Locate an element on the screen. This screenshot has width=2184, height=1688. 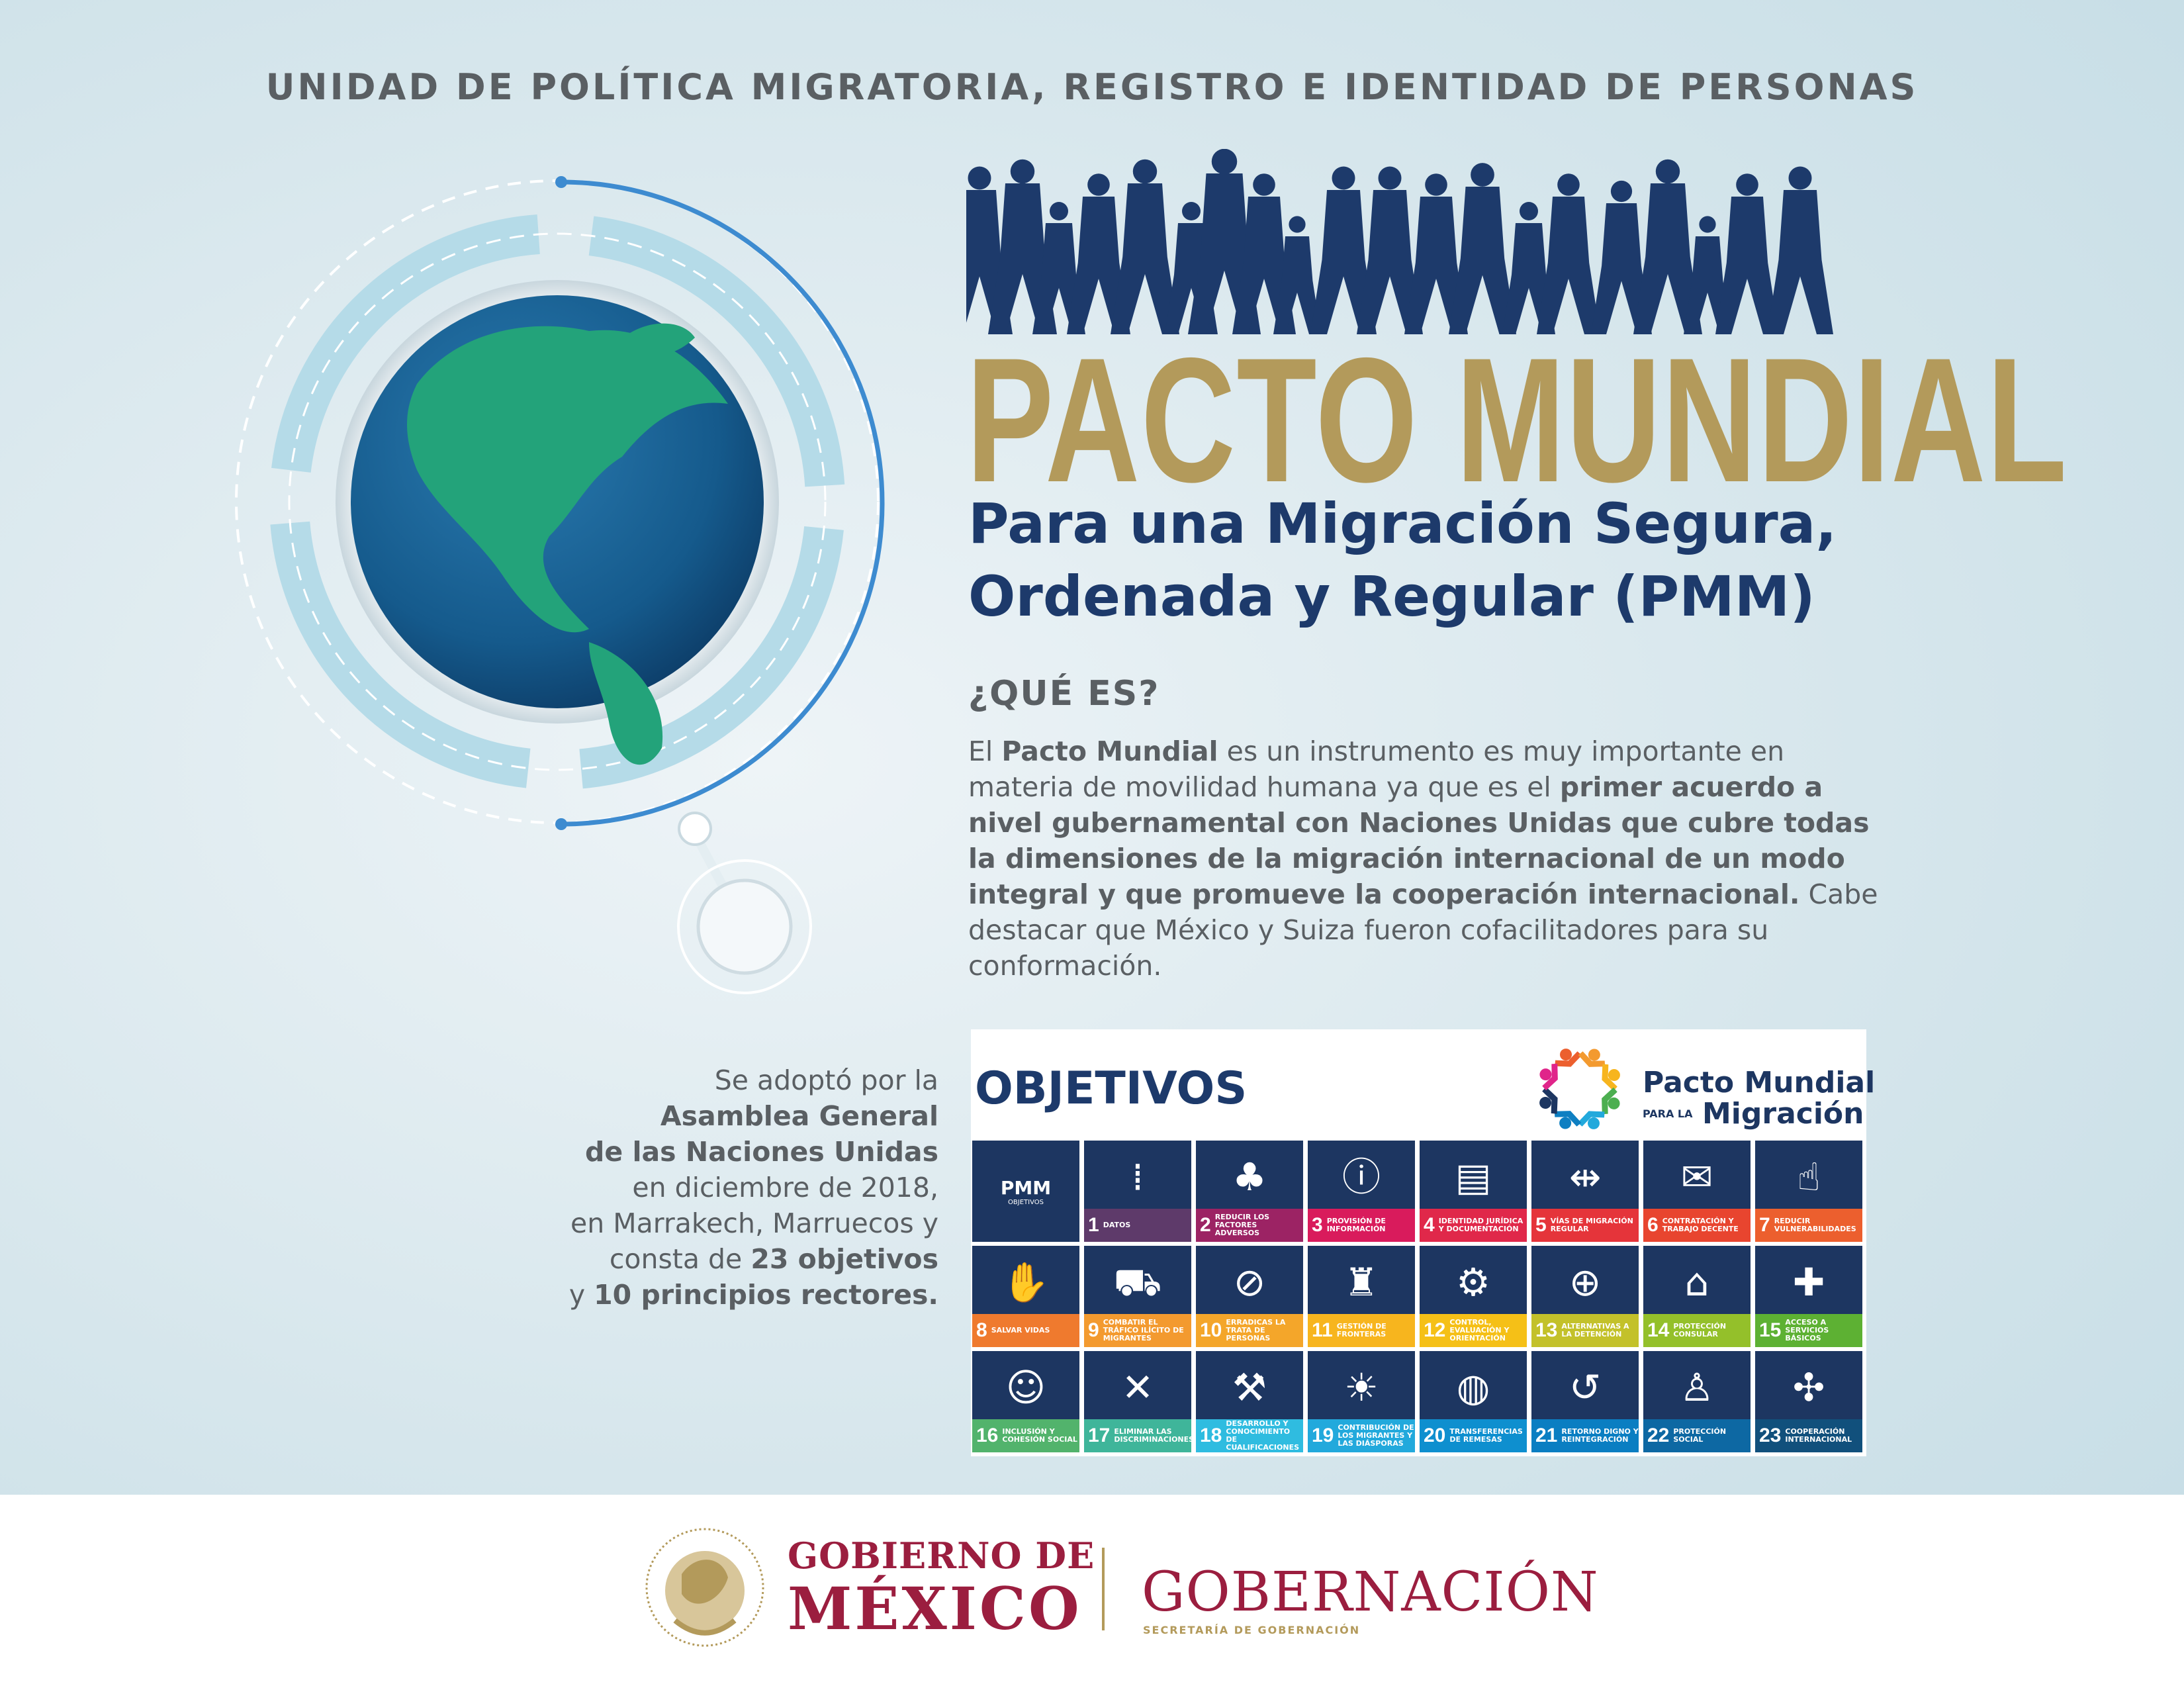
objectives-title: OBJETIVOS is located at coordinates (1112, 1088).